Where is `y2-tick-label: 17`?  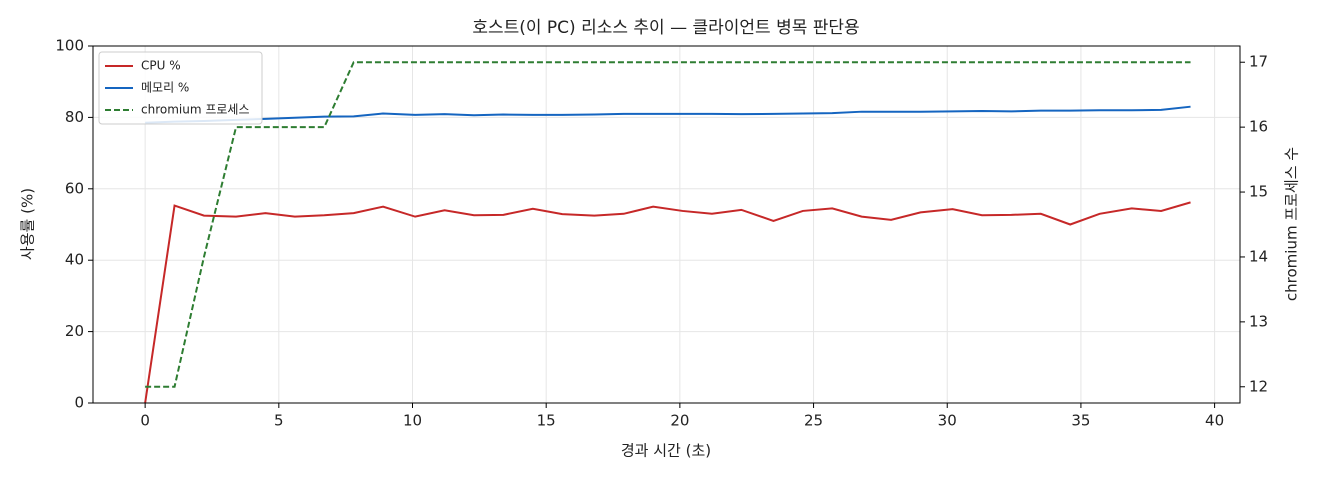 y2-tick-label: 17 is located at coordinates (1258, 62).